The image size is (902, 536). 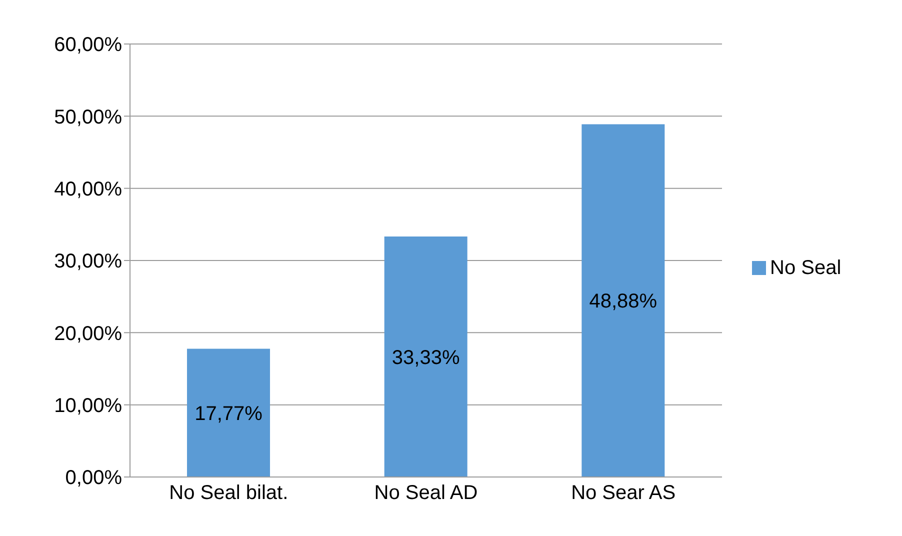 What do you see at coordinates (623, 493) in the screenshot?
I see `x-tick-label: No Sear AS` at bounding box center [623, 493].